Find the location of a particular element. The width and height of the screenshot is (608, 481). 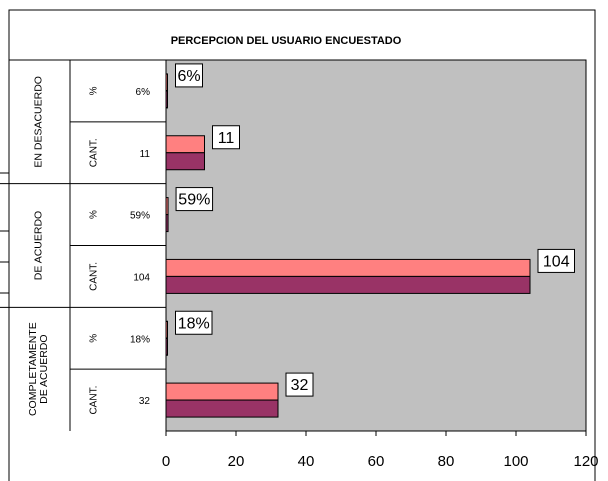

x-tick-label: 100 is located at coordinates (515, 461).